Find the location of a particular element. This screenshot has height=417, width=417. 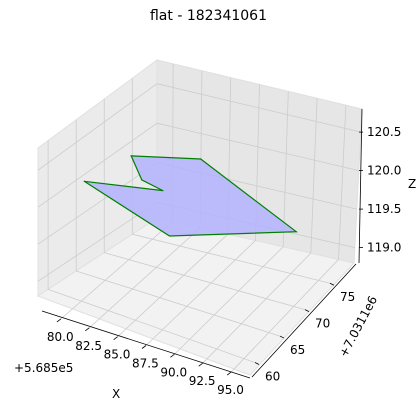

polygon-face is located at coordinates (190, 196).